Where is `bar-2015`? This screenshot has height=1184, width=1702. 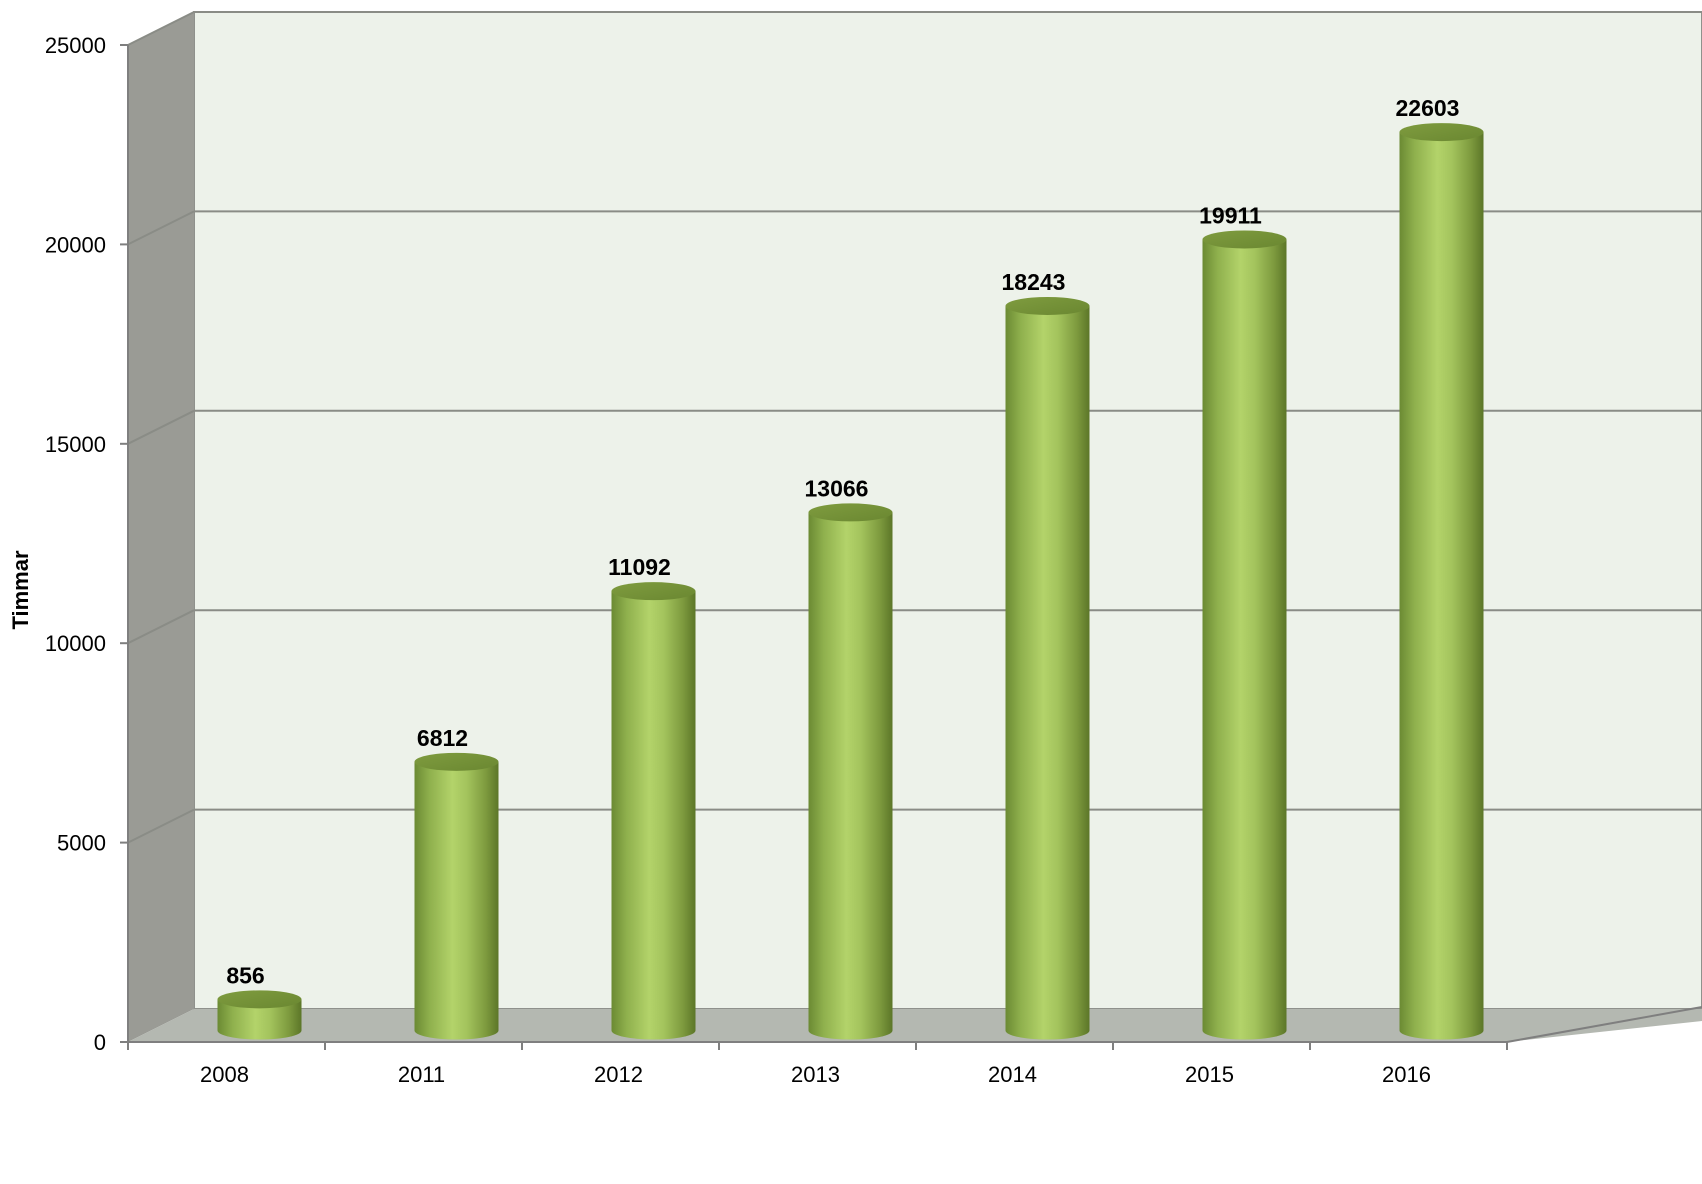
bar-2015 is located at coordinates (1244, 635).